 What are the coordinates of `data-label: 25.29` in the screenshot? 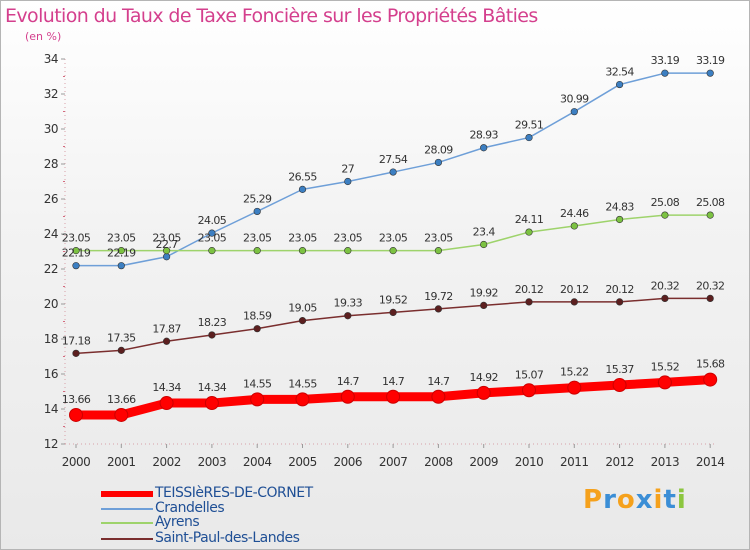 It's located at (257, 198).